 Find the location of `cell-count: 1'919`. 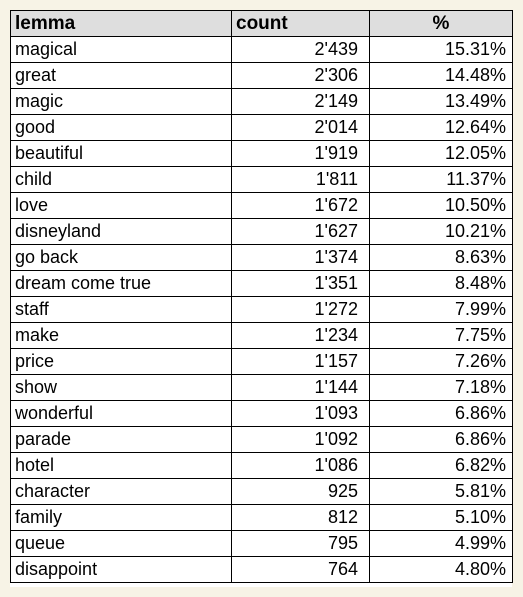

cell-count: 1'919 is located at coordinates (300, 153).